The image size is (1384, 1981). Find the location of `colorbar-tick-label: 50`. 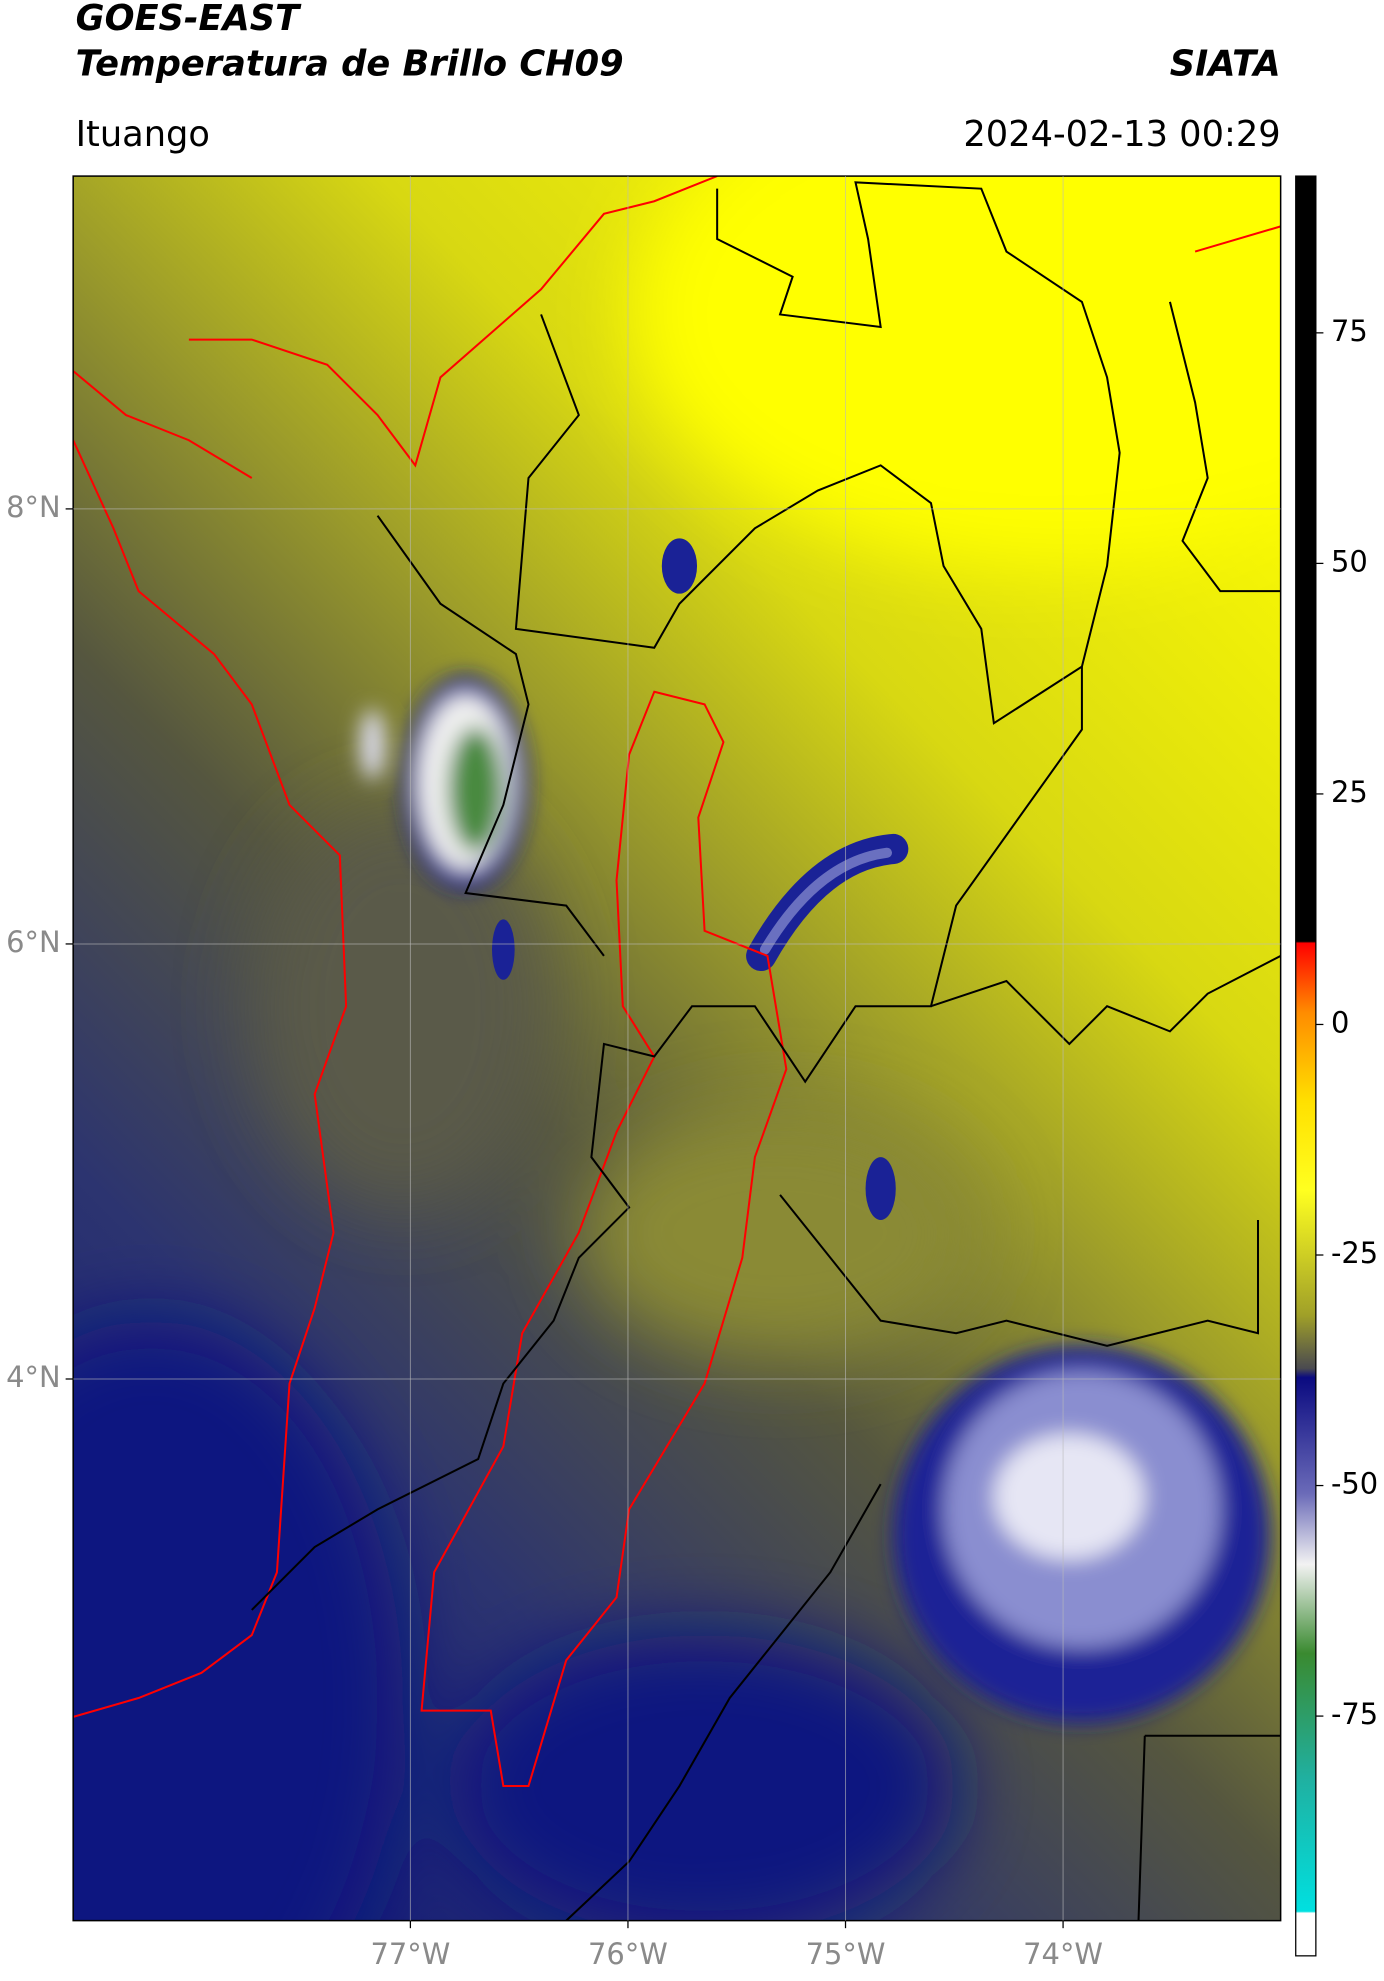

colorbar-tick-label: 50 is located at coordinates (1349, 561).